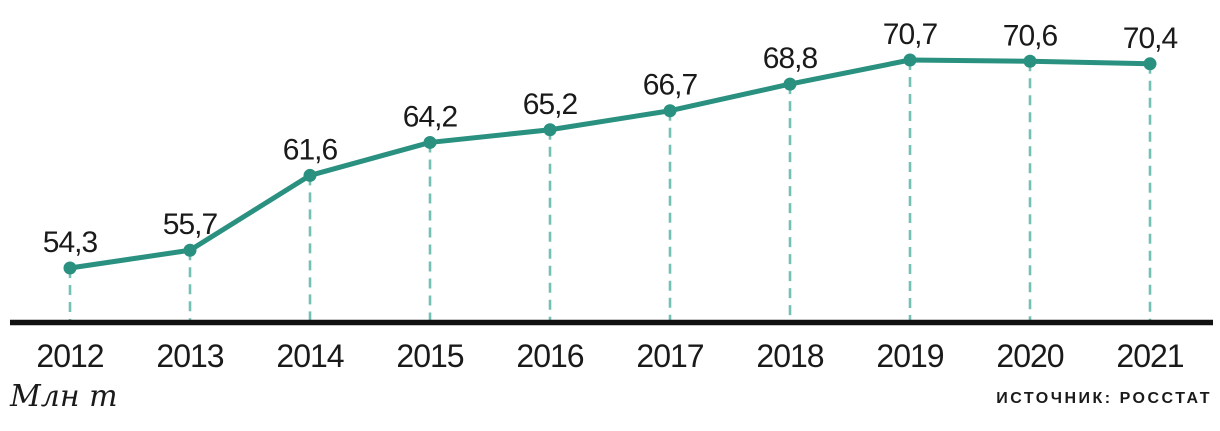 The height and width of the screenshot is (431, 1220). I want to click on x-tick-label: 2020, so click(1029, 356).